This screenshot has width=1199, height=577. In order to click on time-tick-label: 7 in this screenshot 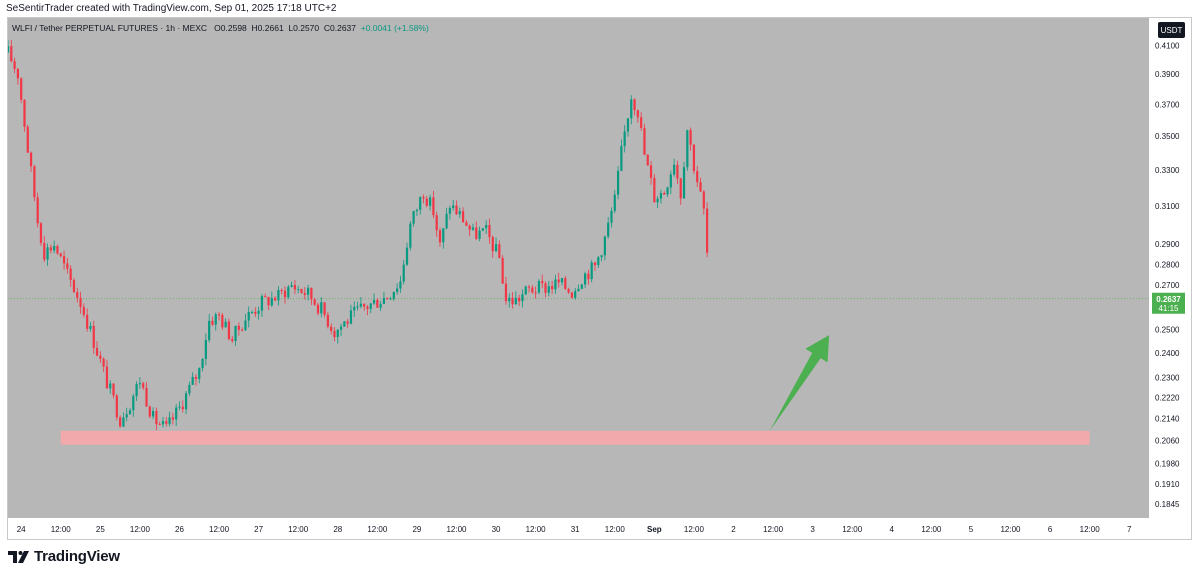, I will do `click(1129, 529)`.